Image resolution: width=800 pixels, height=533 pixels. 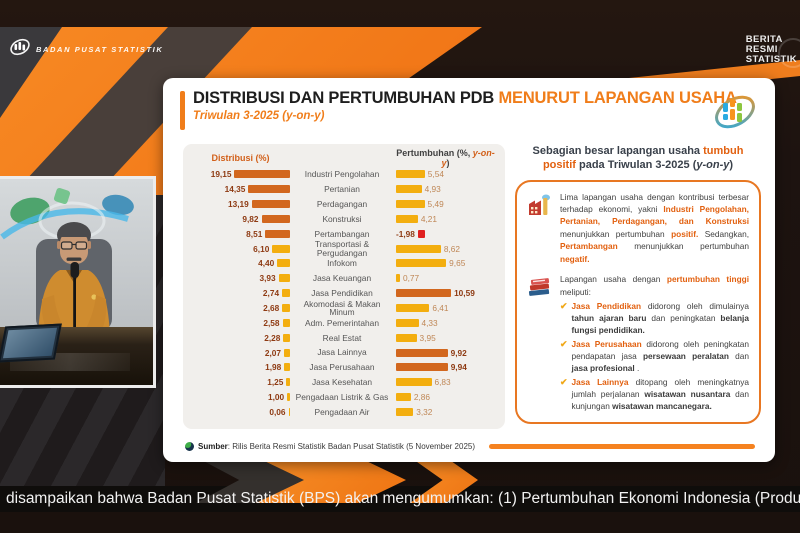 What do you see at coordinates (31, 343) in the screenshot?
I see `tablet` at bounding box center [31, 343].